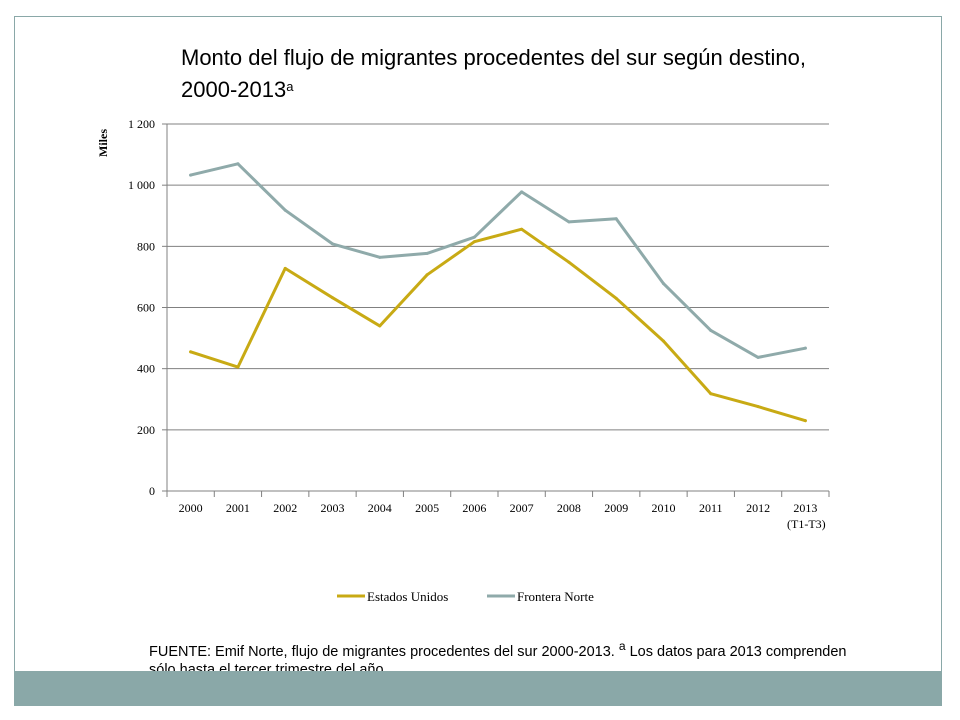 The width and height of the screenshot is (960, 720). Describe the element at coordinates (290, 86) in the screenshot. I see `chart-title-superscript: a` at that location.